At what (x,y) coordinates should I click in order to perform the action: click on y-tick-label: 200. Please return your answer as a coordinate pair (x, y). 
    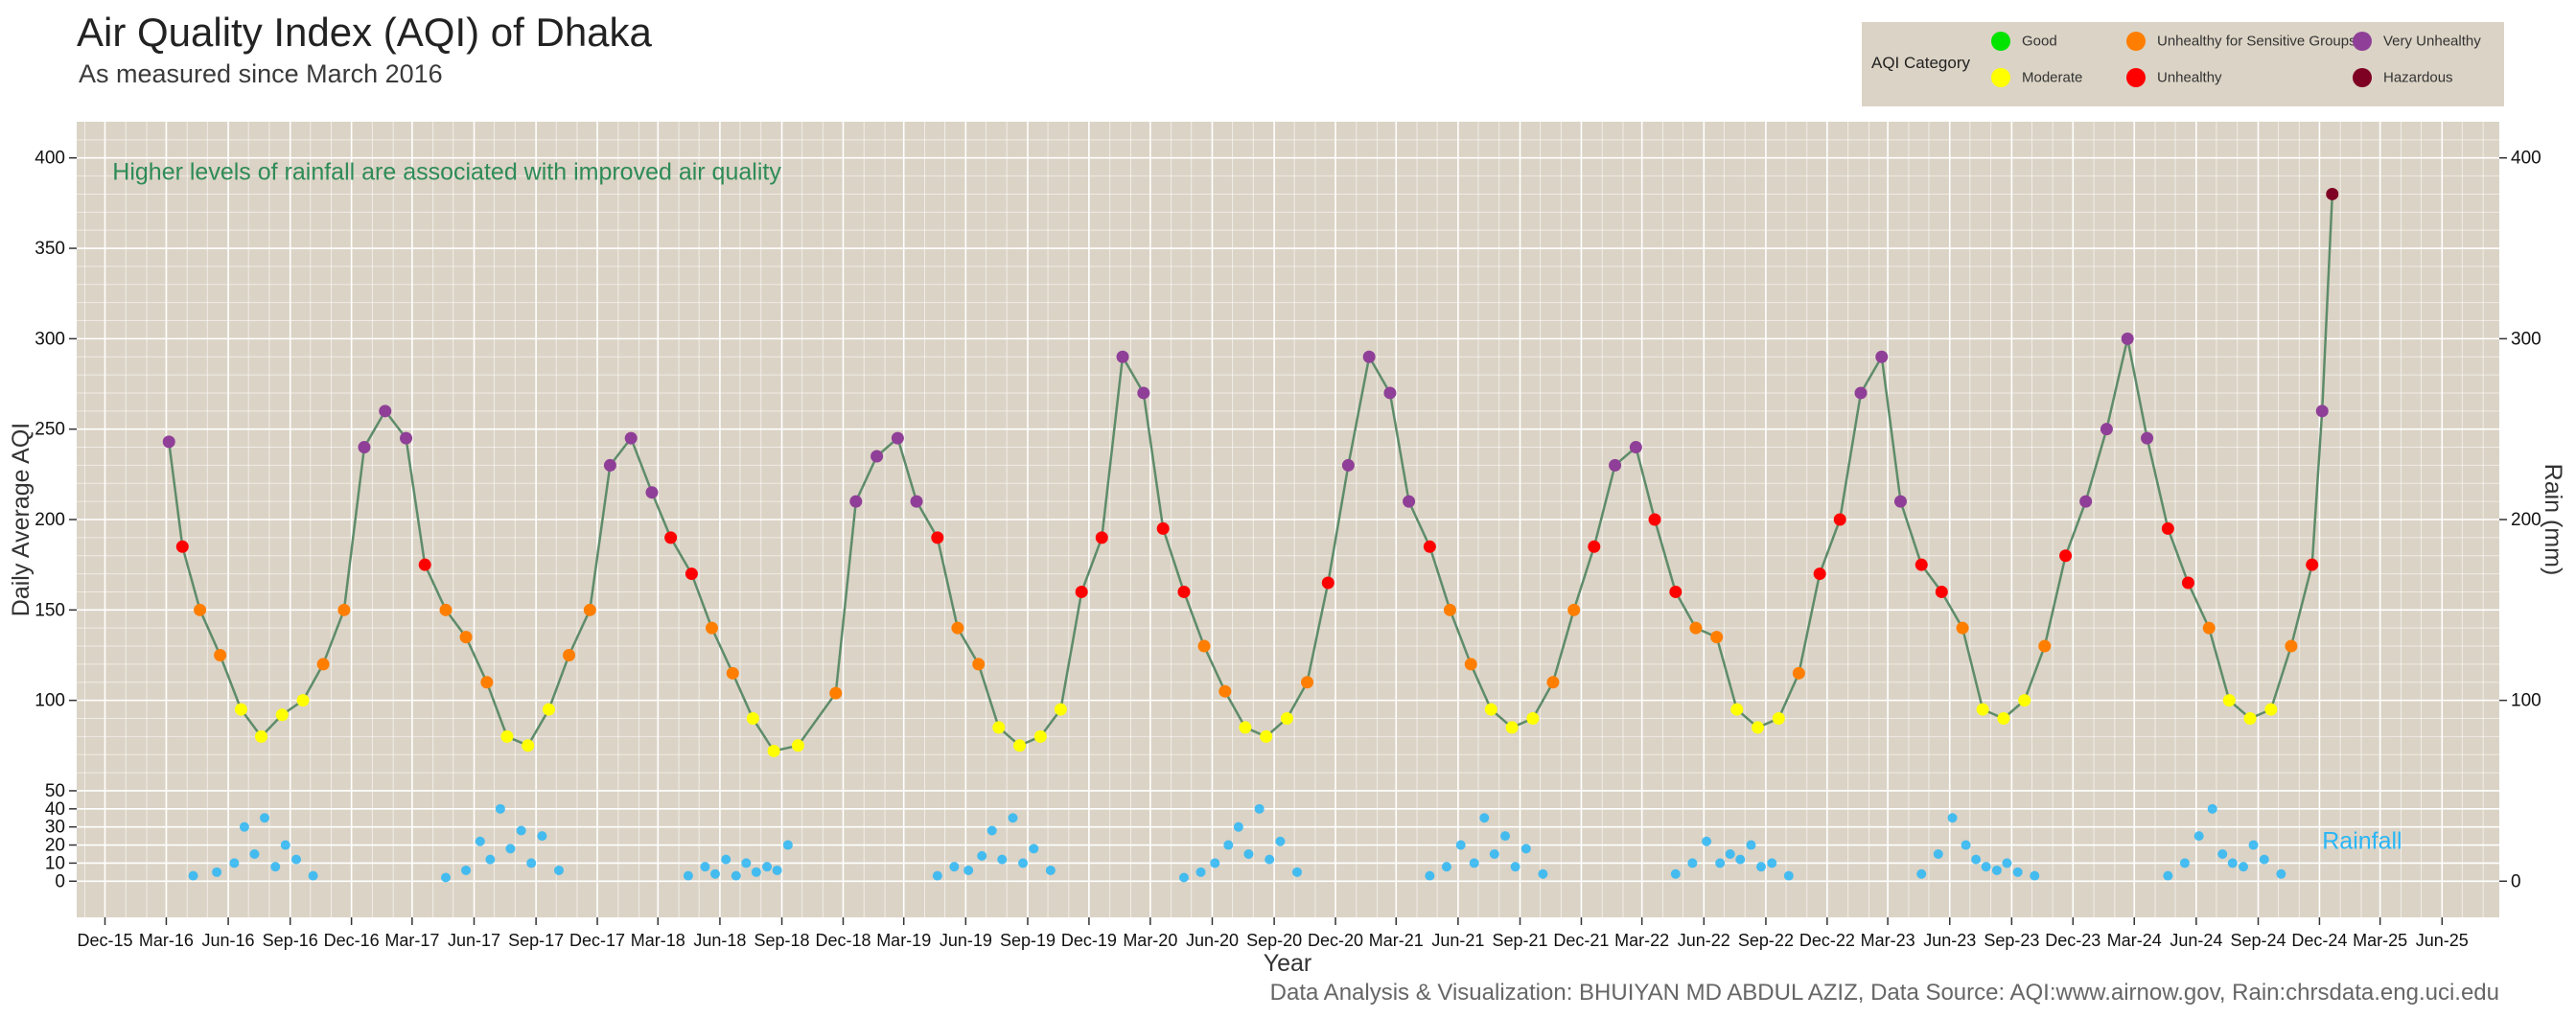
    Looking at the image, I should click on (50, 520).